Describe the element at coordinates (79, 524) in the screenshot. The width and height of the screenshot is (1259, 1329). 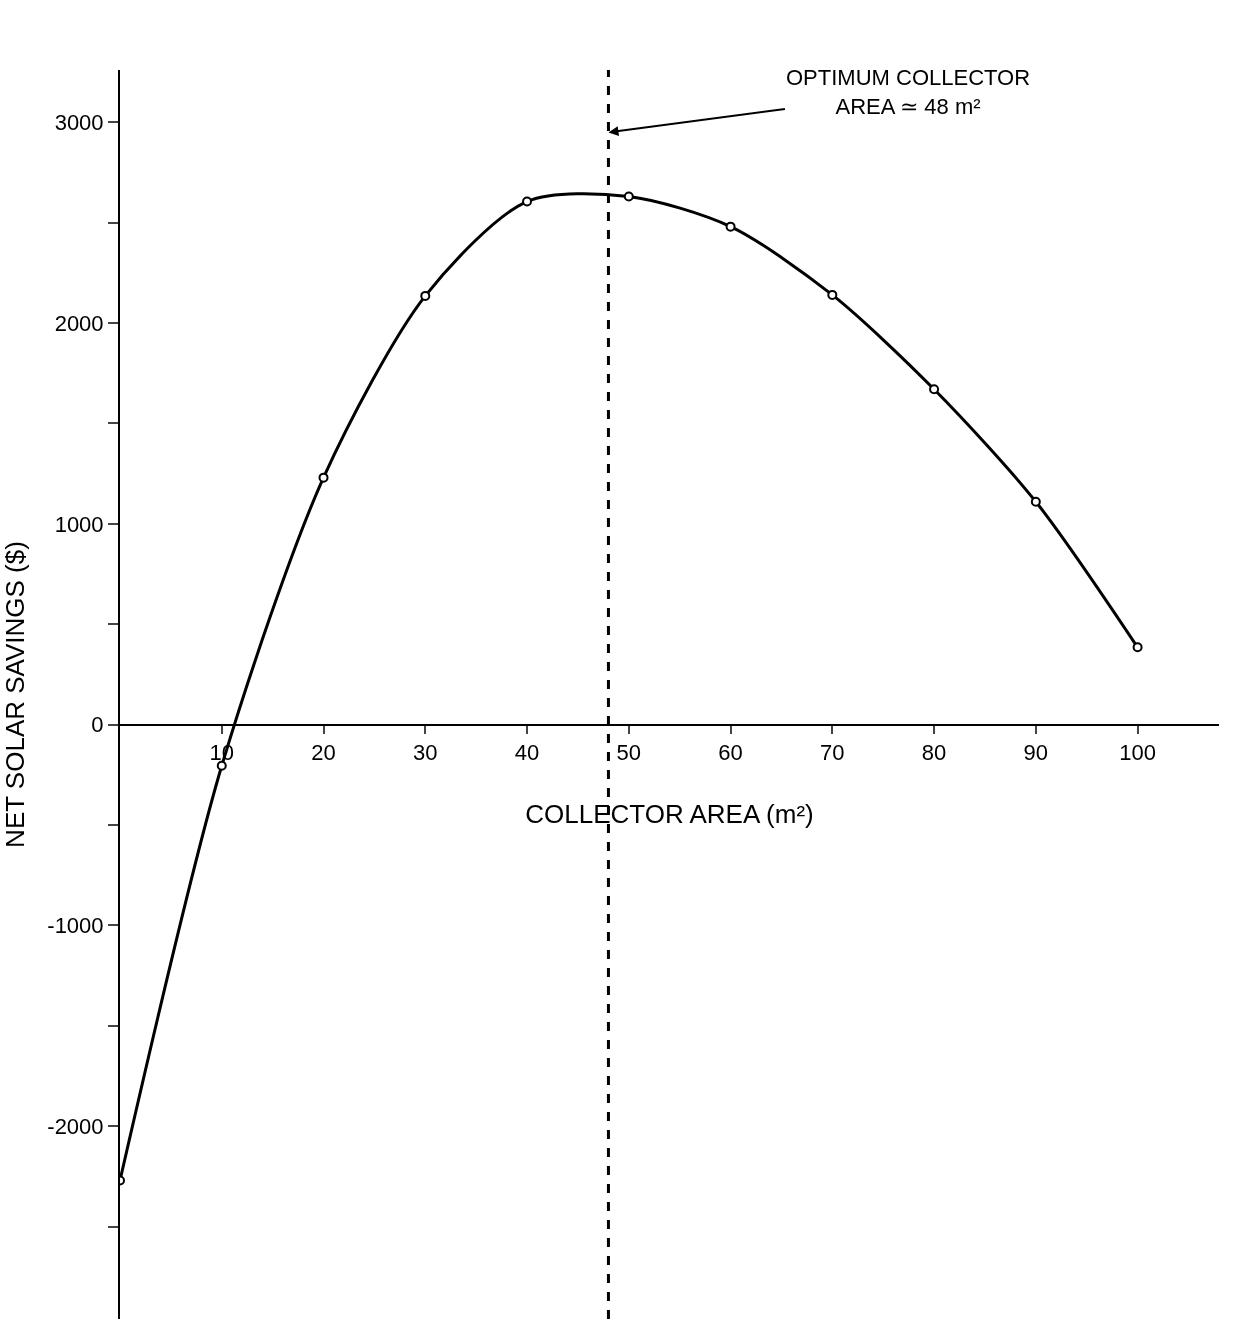
I see `y-tick-label: 1000` at that location.